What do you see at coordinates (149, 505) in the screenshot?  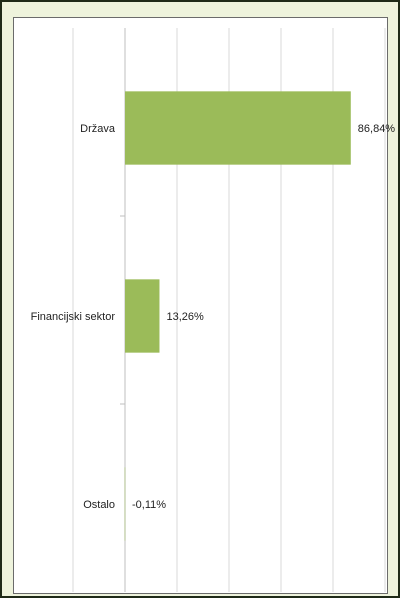 I see `data-label: -0,11%` at bounding box center [149, 505].